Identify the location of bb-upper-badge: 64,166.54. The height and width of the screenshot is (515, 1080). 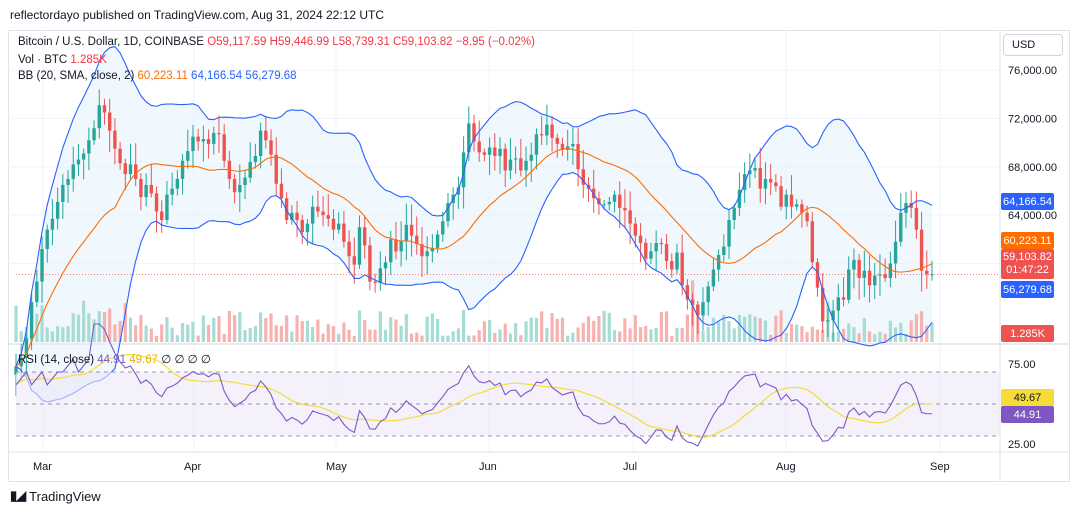
(1027, 201).